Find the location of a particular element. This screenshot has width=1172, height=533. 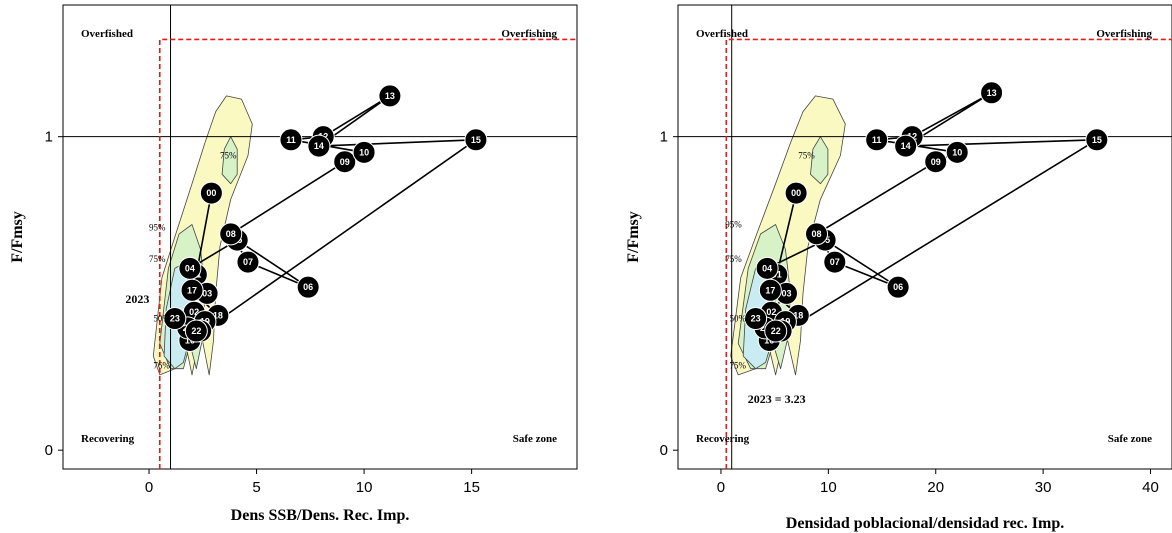

x-axis-label: Dens SSB/Dens. Rec. Imp. is located at coordinates (320, 515).